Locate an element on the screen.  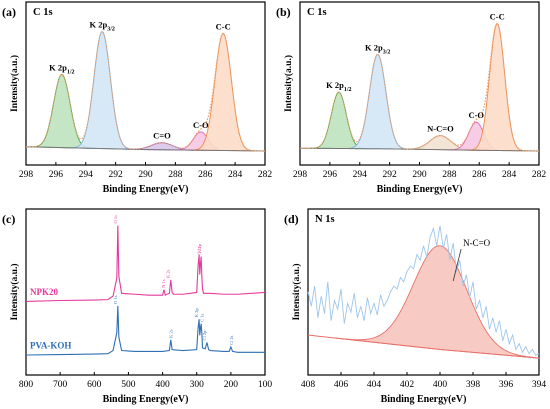
peak-annotation: N 1s is located at coordinates (163, 283).